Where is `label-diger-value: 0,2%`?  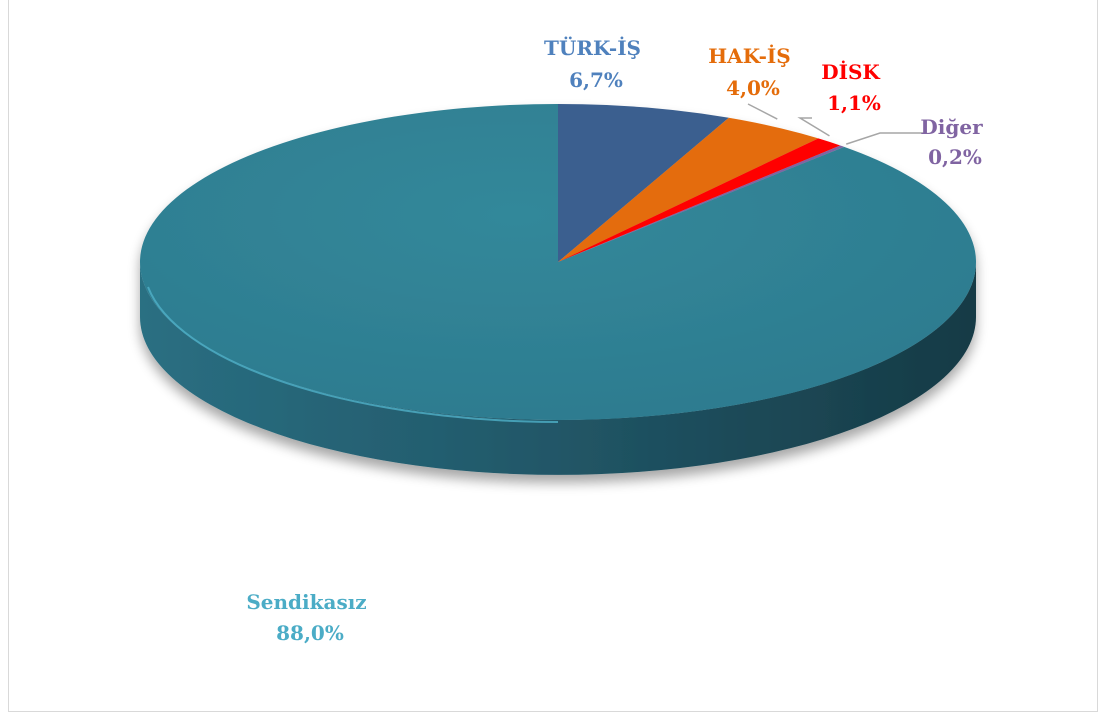
label-diger-value: 0,2% is located at coordinates (955, 157).